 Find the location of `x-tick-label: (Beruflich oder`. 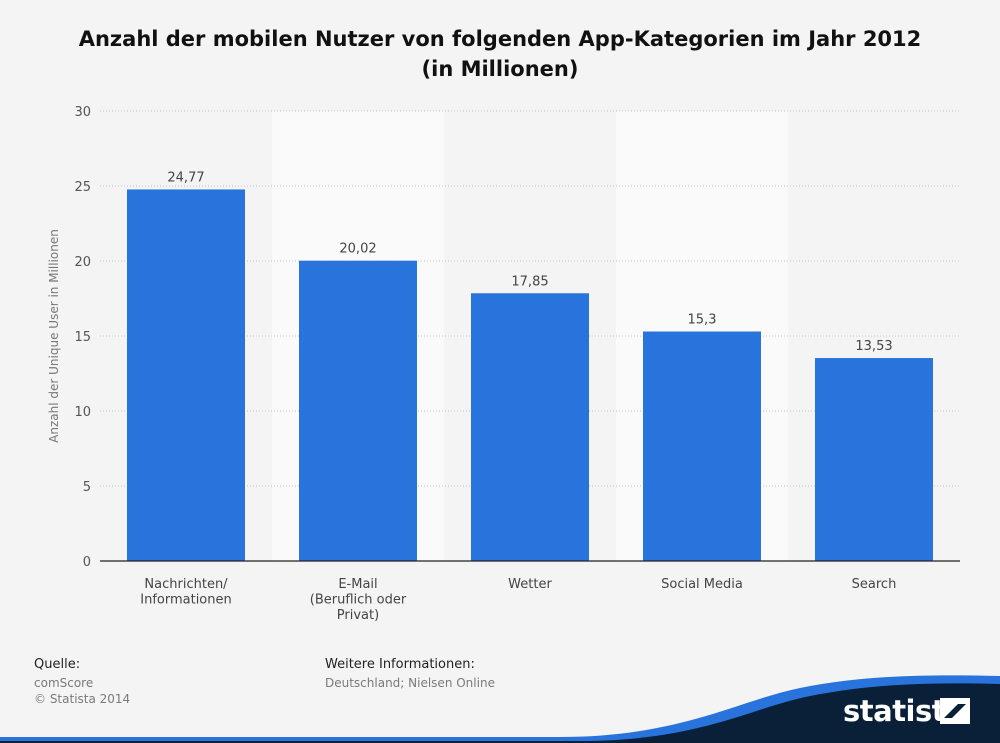

x-tick-label: (Beruflich oder is located at coordinates (358, 600).